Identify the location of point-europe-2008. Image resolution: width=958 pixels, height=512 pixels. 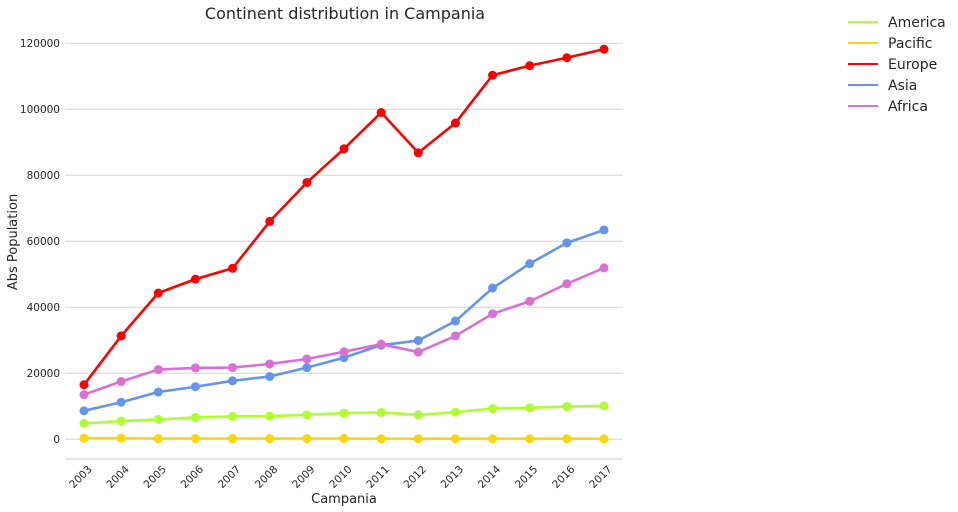
(270, 221).